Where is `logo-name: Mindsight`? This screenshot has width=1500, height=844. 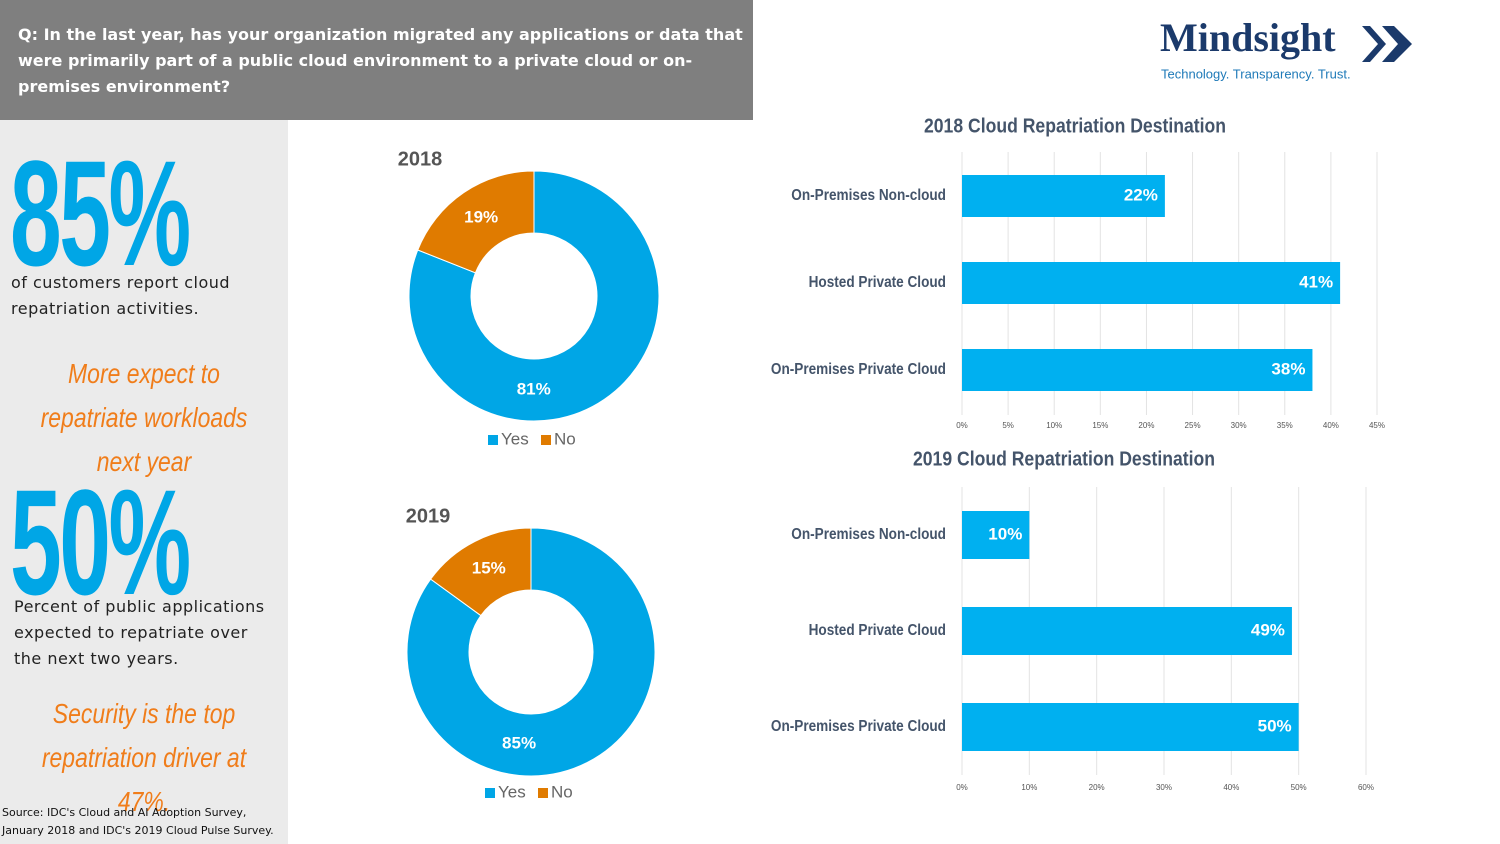
logo-name: Mindsight is located at coordinates (1248, 37).